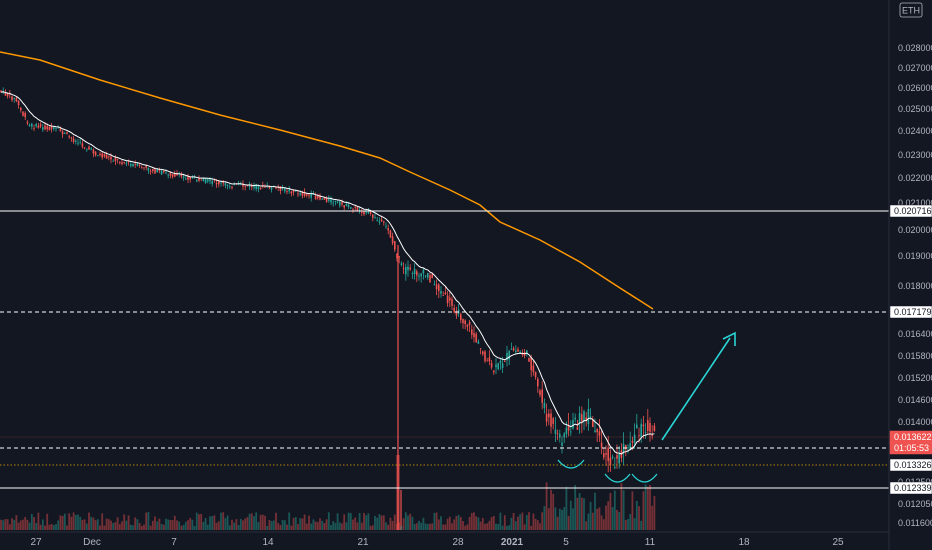  I want to click on x-tick-label: 7, so click(174, 542).